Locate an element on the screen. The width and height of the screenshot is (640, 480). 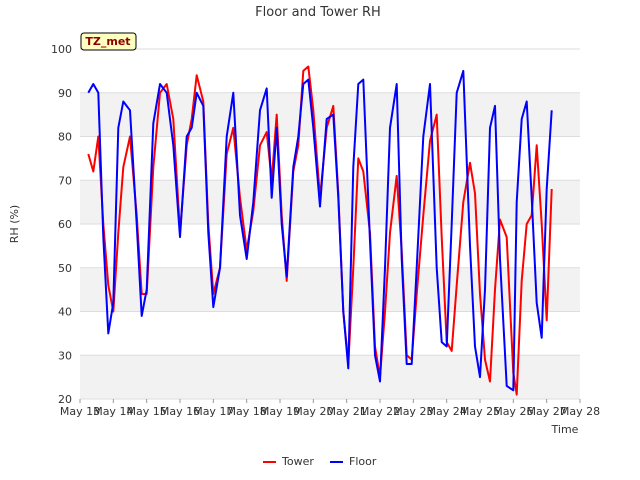
x-tick-label: May 23 is located at coordinates (413, 411).